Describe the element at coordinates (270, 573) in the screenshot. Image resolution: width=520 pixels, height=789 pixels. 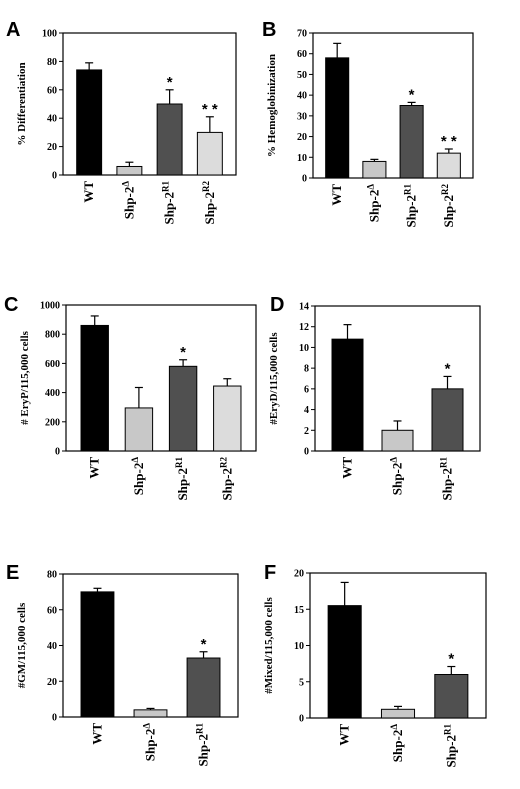
I see `panel-letter: F` at that location.